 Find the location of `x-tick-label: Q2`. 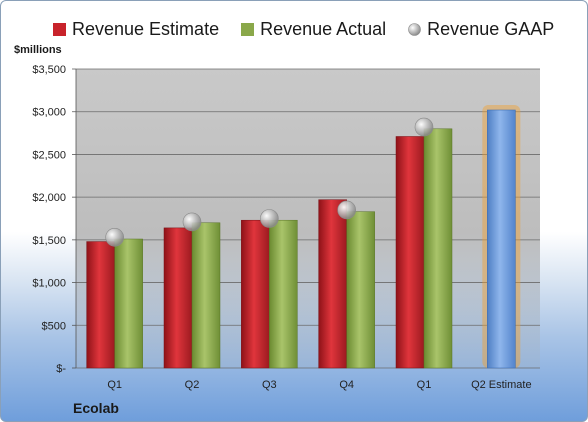

x-tick-label: Q2 is located at coordinates (192, 385).